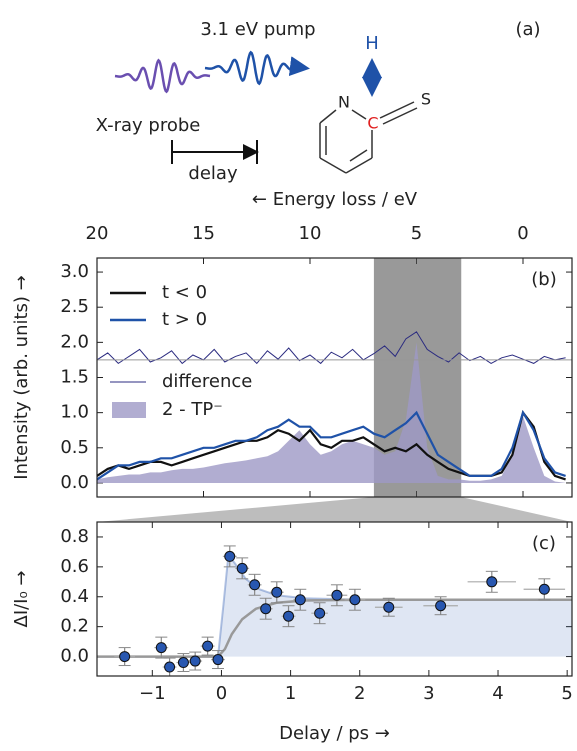 The height and width of the screenshot is (751, 577). I want to click on y-tick-label: 1.0, so click(74, 412).